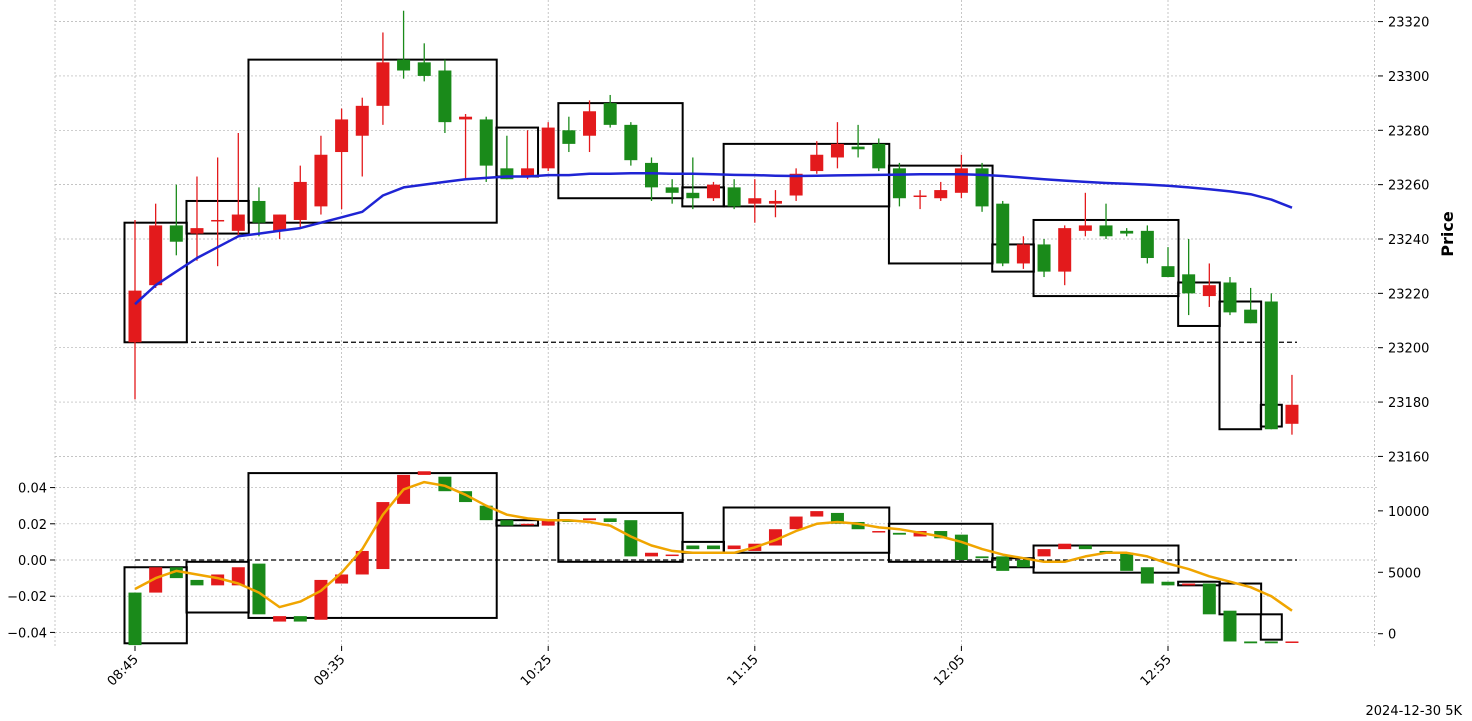  I want to click on oscillator-box, so click(940, 542).